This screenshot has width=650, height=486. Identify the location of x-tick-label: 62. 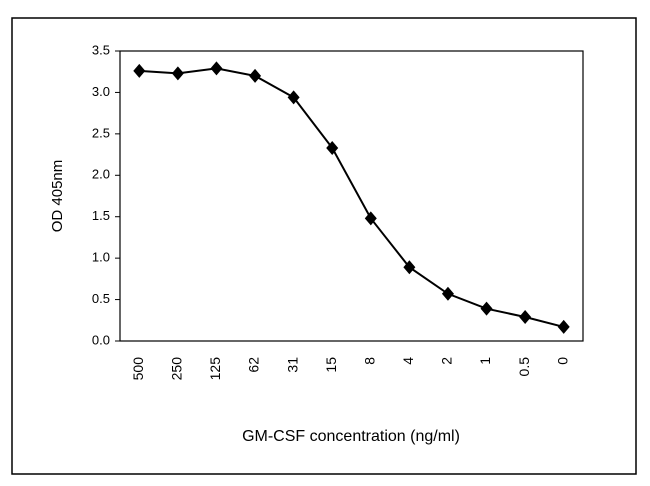
(254, 365).